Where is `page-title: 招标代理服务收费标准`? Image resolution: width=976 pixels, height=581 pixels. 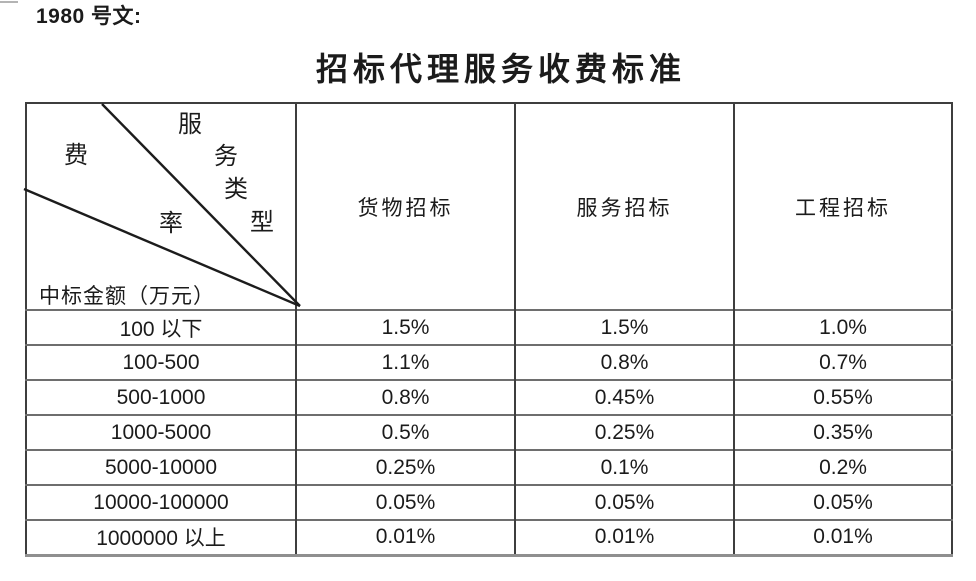 page-title: 招标代理服务收费标准 is located at coordinates (500, 69).